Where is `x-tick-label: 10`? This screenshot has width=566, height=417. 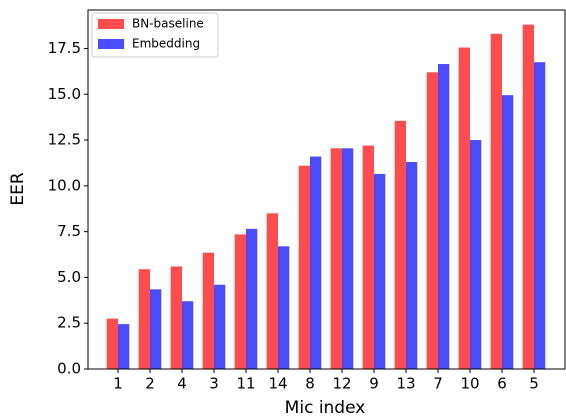
x-tick-label: 10 is located at coordinates (469, 384).